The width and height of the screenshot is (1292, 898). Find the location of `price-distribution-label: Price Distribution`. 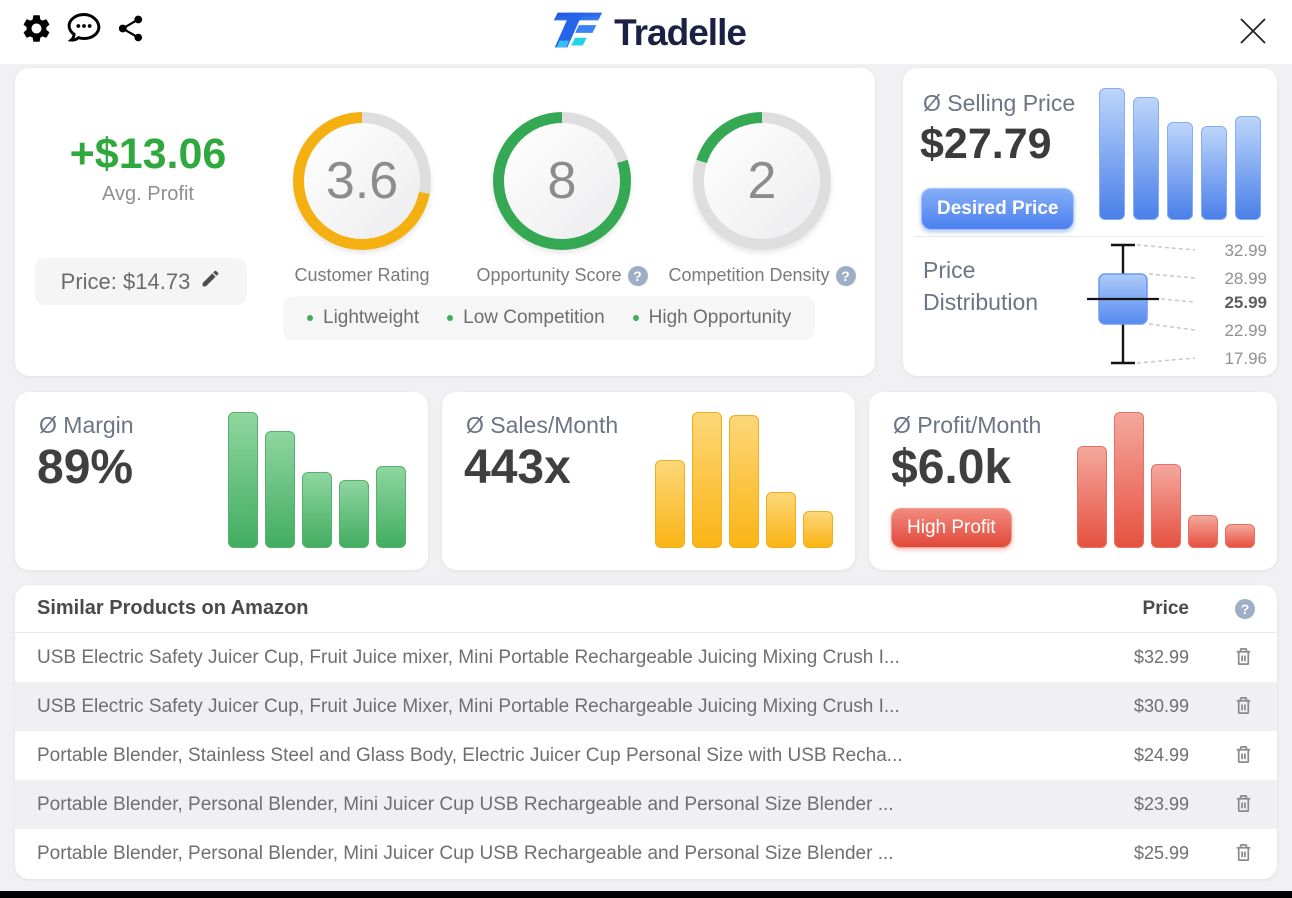

price-distribution-label: Price Distribution is located at coordinates (981, 286).